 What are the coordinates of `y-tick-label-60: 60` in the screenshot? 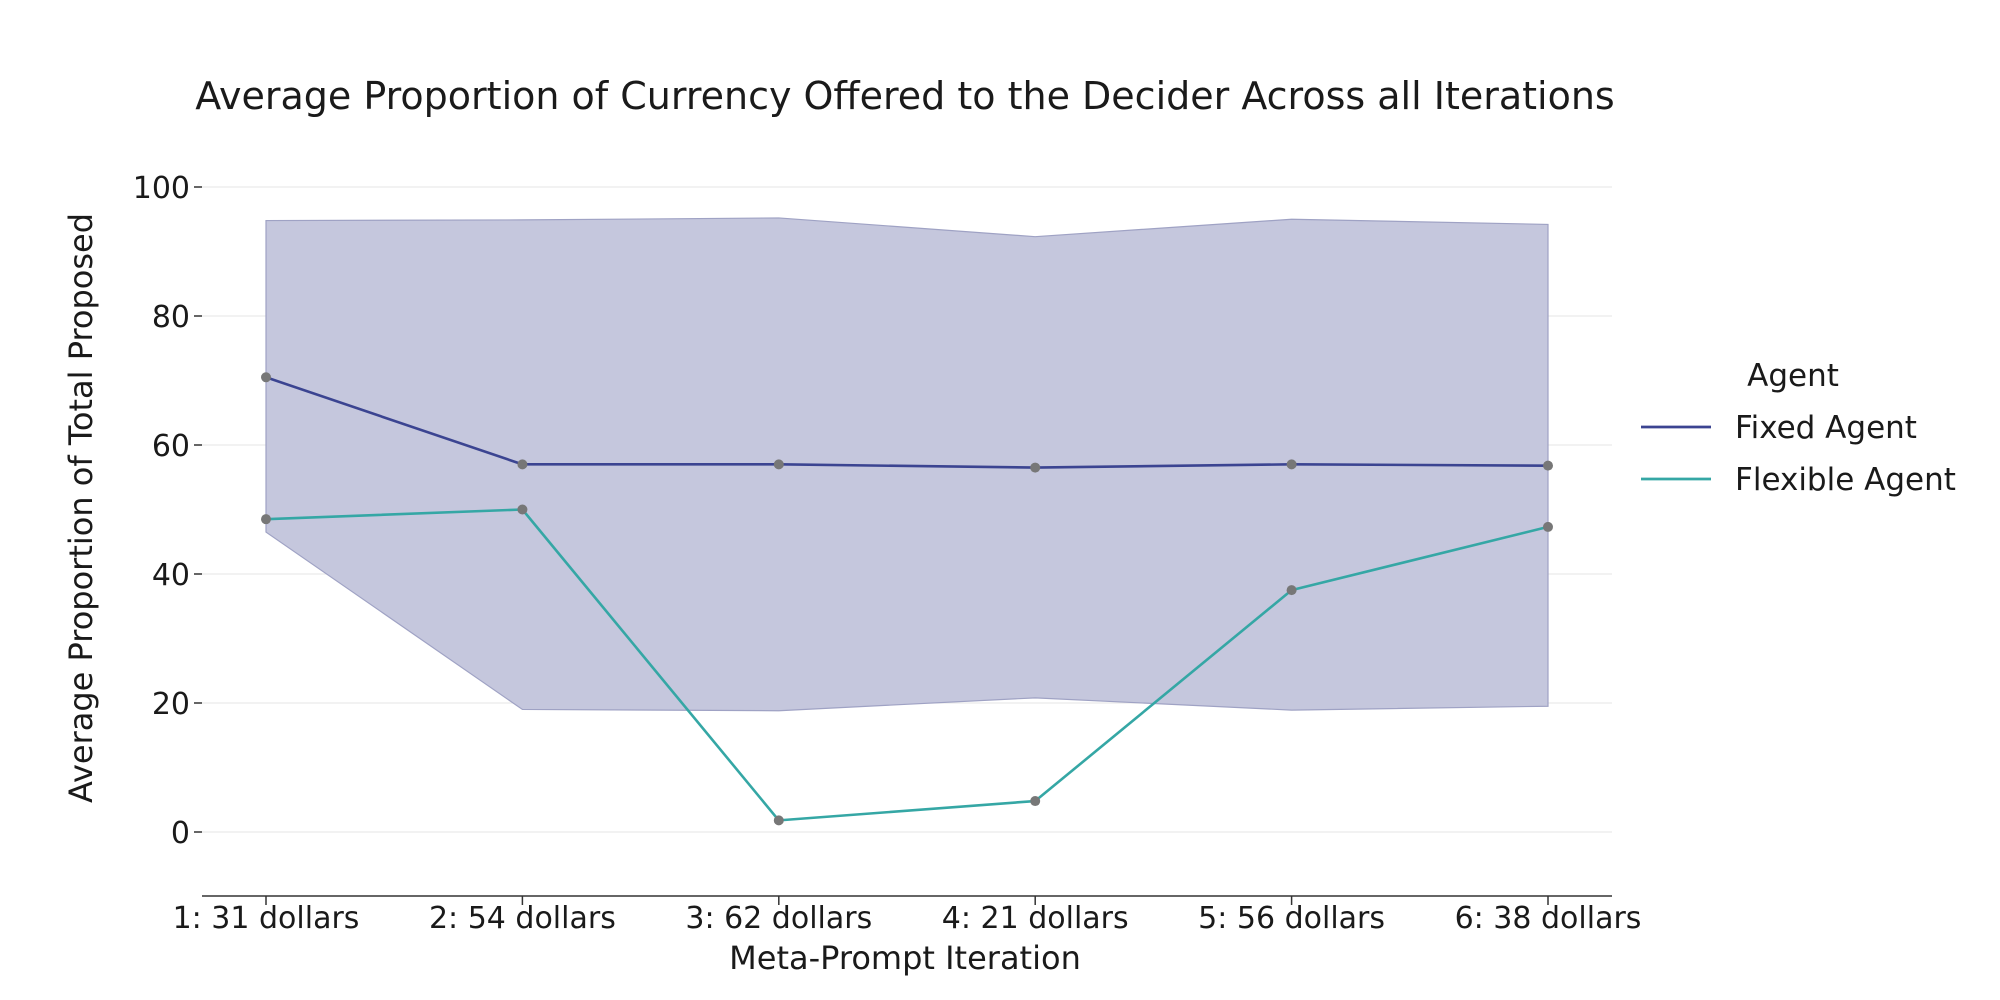 It's located at (171, 446).